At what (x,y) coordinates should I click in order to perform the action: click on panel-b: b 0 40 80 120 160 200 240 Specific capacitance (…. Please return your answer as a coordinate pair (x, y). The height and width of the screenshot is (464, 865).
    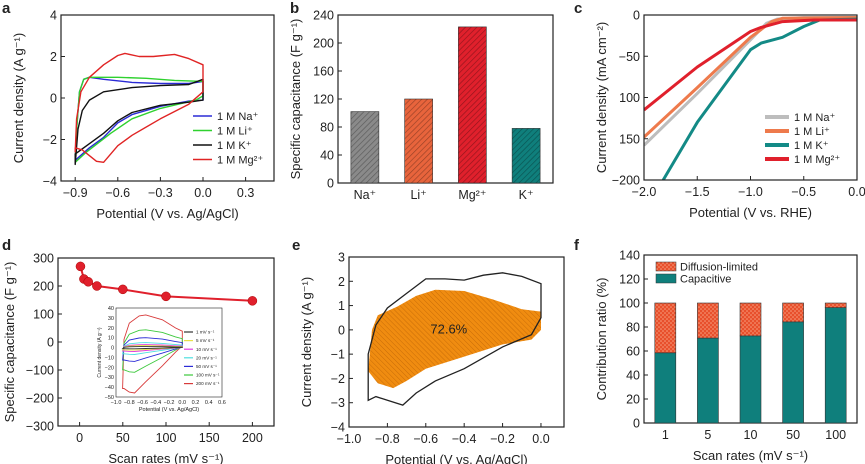
    Looking at the image, I should click on (421, 101).